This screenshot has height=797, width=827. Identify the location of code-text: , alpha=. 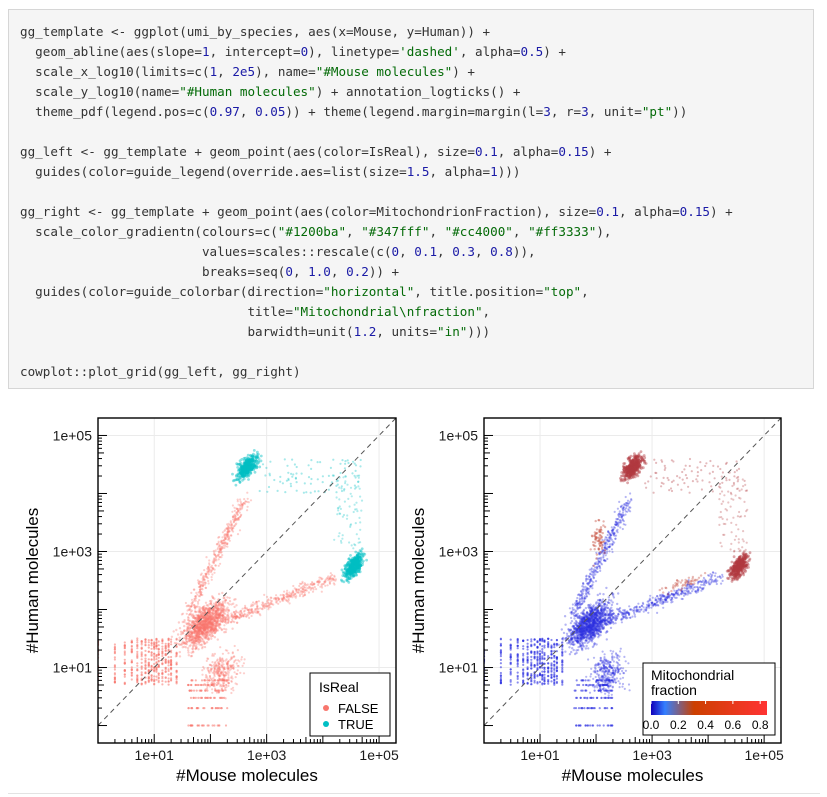
(649, 211).